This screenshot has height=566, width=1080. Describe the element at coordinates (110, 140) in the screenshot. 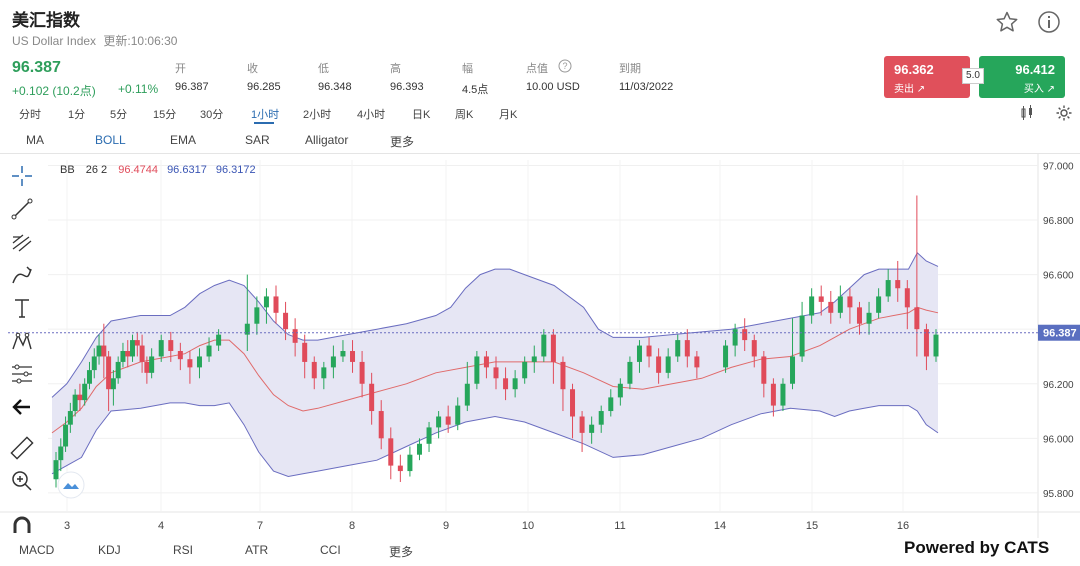

I see `indicator-boll: BOLL` at that location.